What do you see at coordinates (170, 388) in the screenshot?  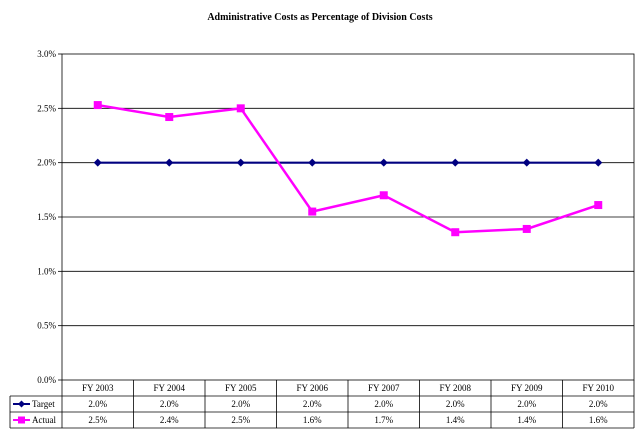 I see `x-tick-label: FY 2004` at bounding box center [170, 388].